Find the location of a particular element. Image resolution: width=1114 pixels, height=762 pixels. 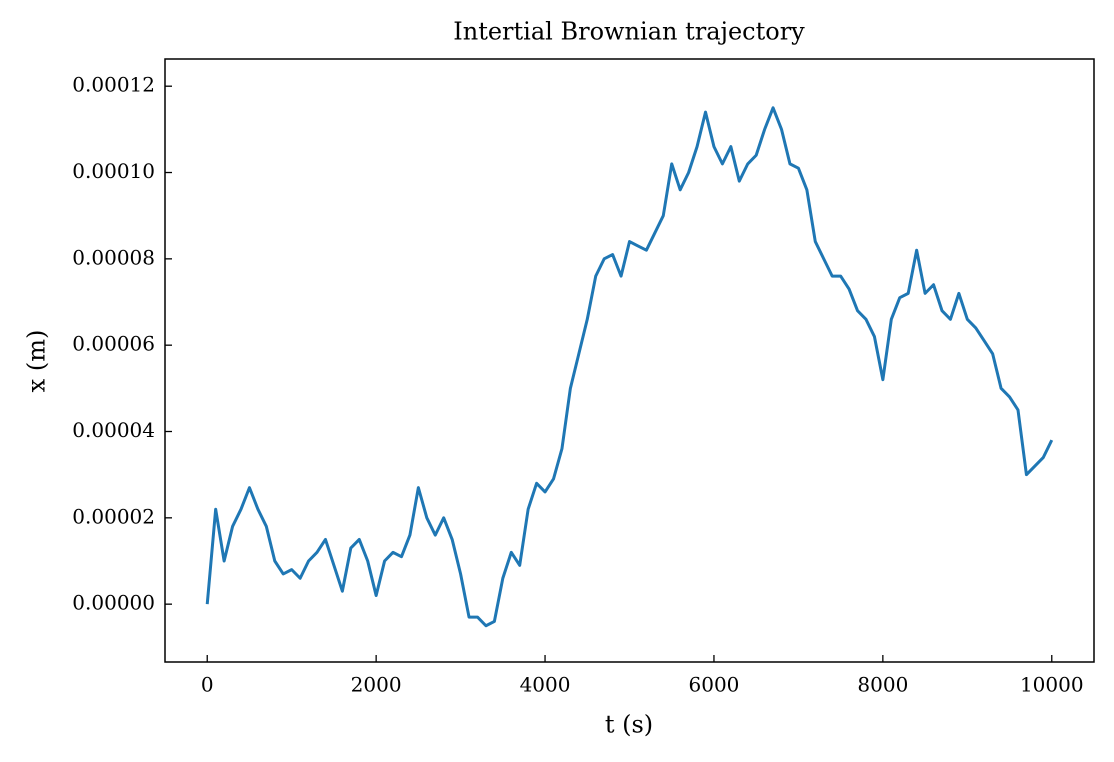

y-tick-label: 0.00000 is located at coordinates (113, 603).